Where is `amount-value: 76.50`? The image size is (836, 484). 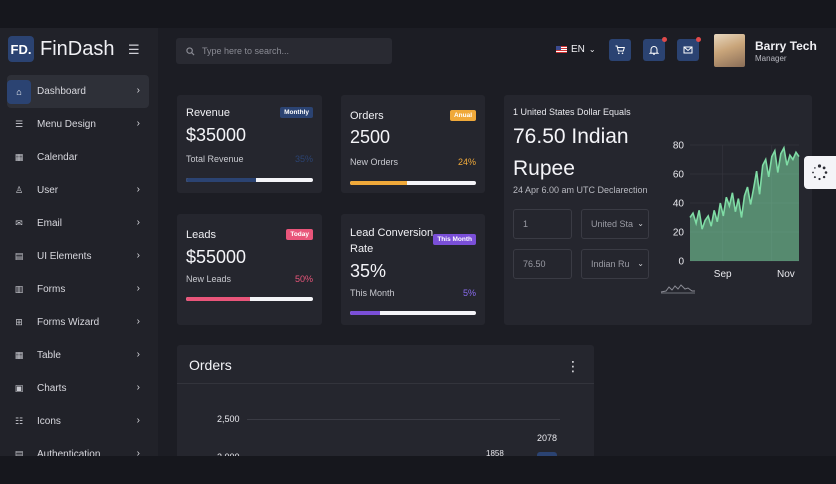 amount-value: 76.50 is located at coordinates (534, 264).